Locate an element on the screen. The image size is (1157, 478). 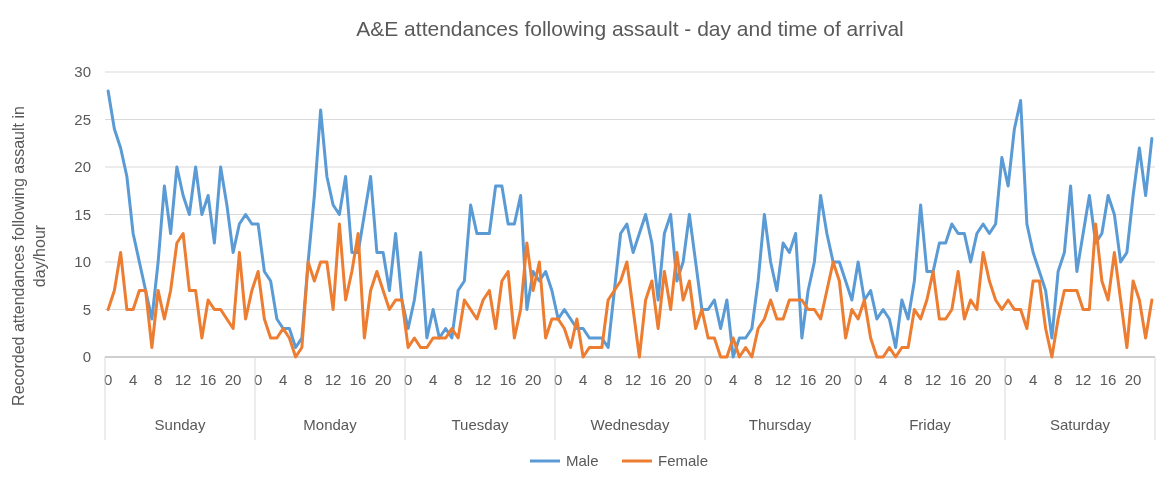
text: Friday is located at coordinates (930, 424).